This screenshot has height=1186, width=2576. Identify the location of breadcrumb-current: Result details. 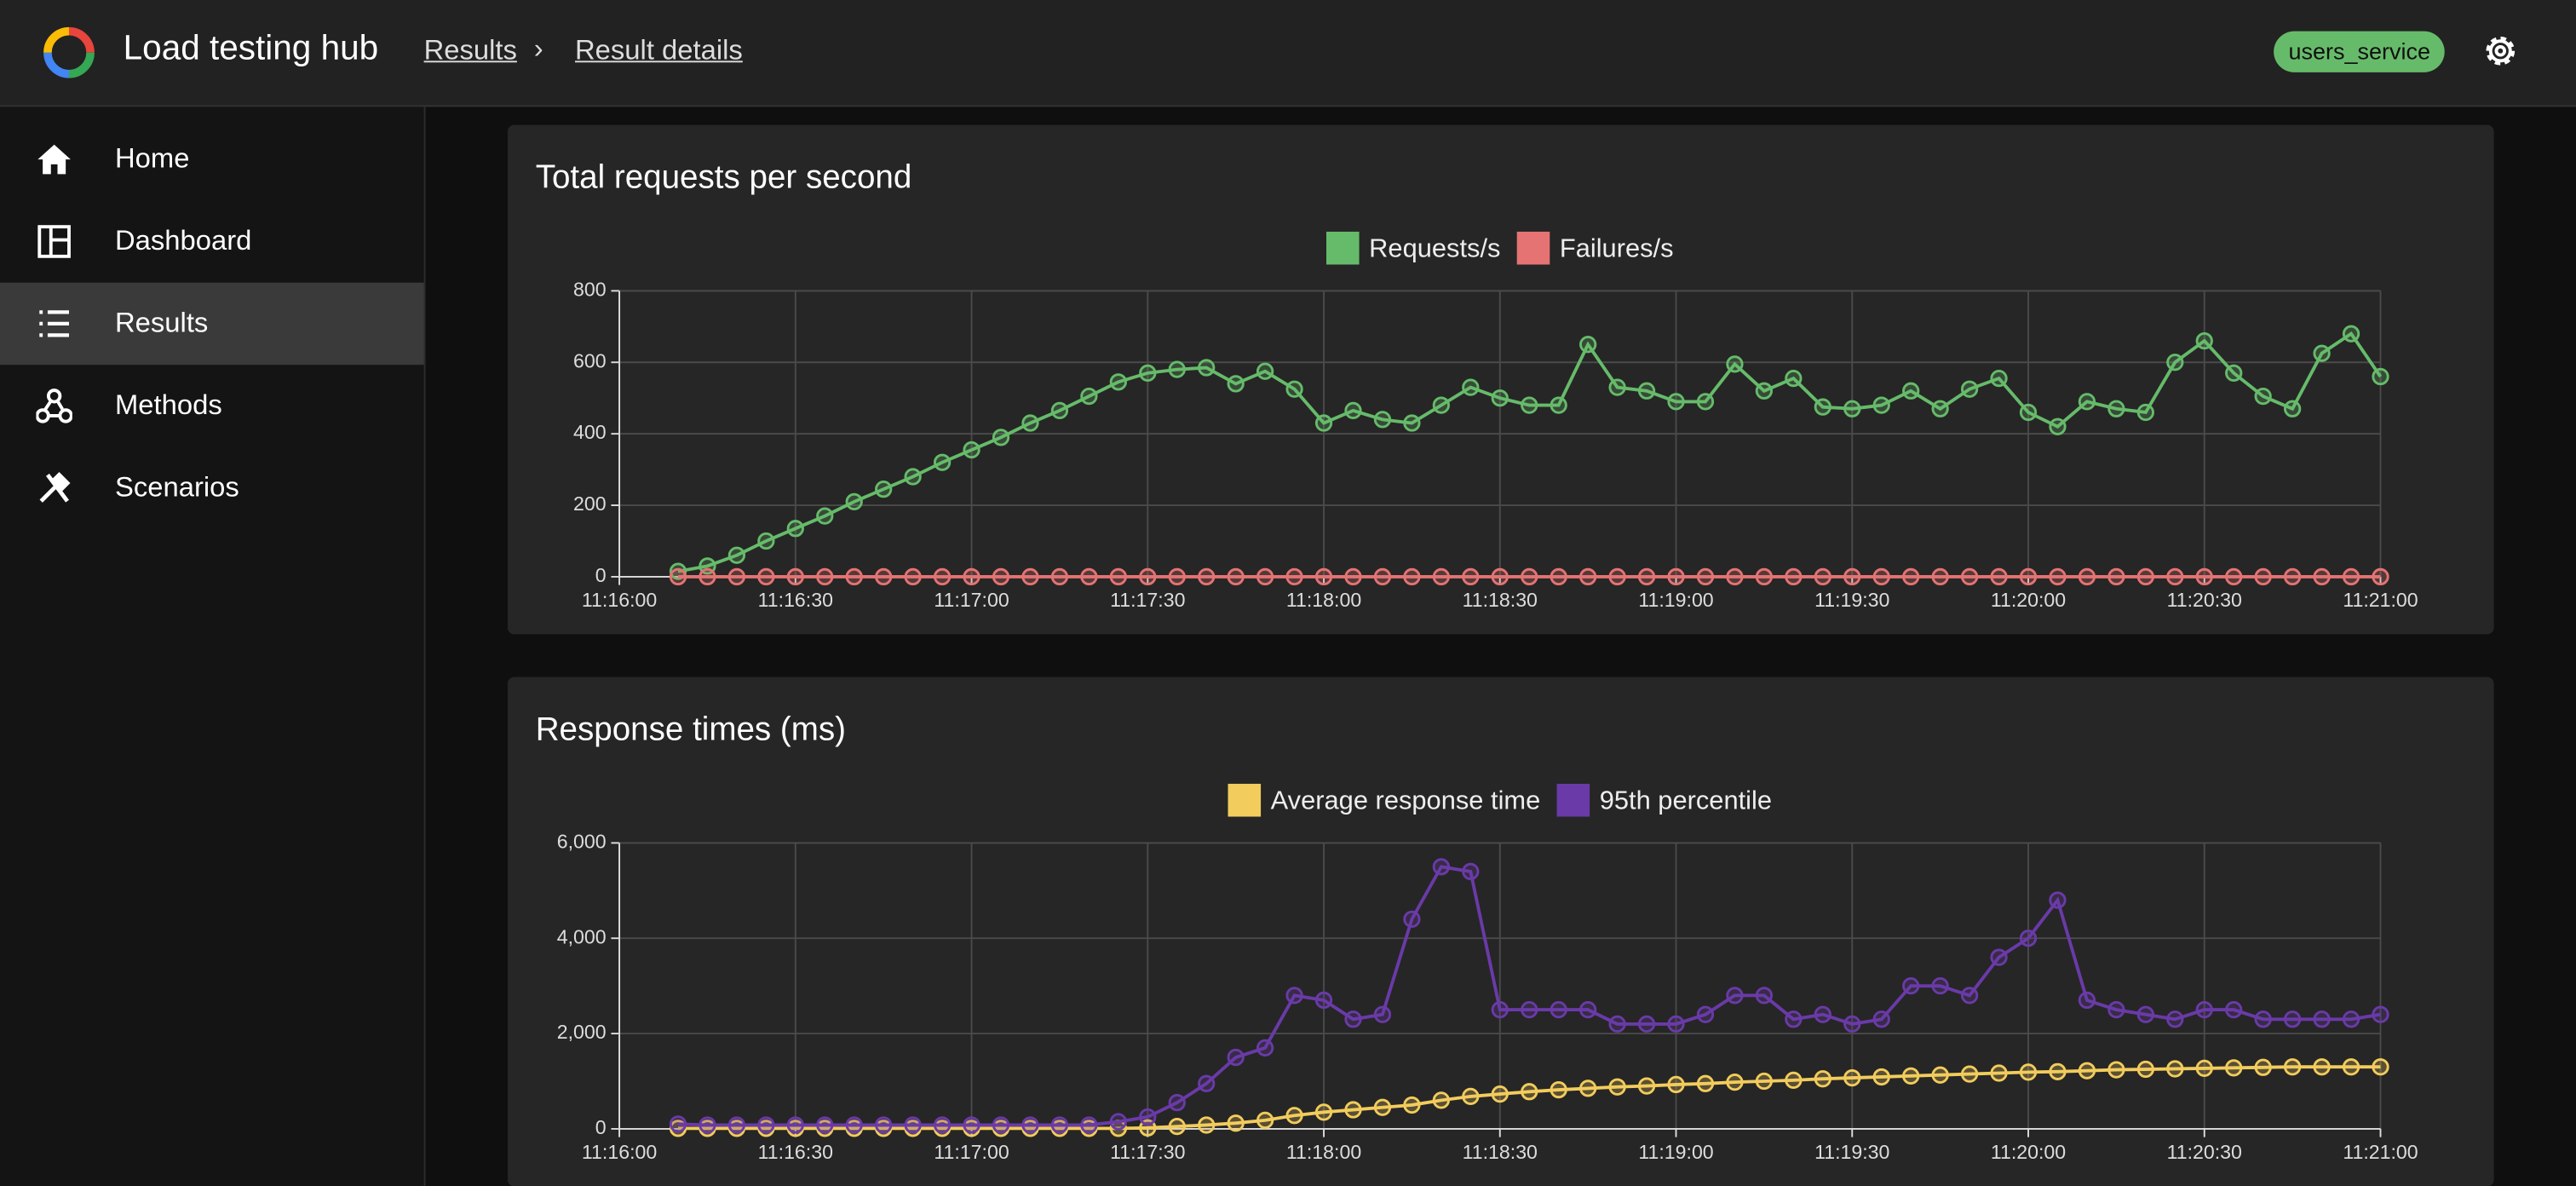
(659, 50).